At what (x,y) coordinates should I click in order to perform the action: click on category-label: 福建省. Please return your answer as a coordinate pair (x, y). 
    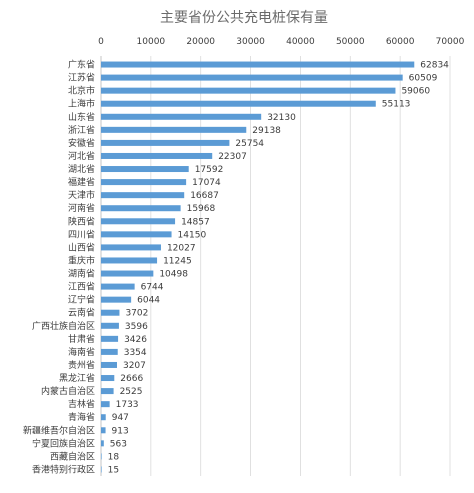
    Looking at the image, I should click on (81, 182).